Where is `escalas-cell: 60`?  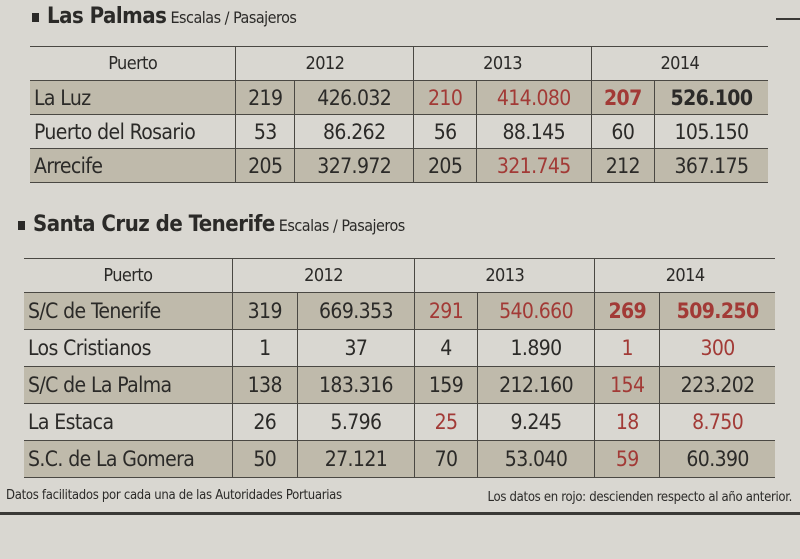 escalas-cell: 60 is located at coordinates (622, 131).